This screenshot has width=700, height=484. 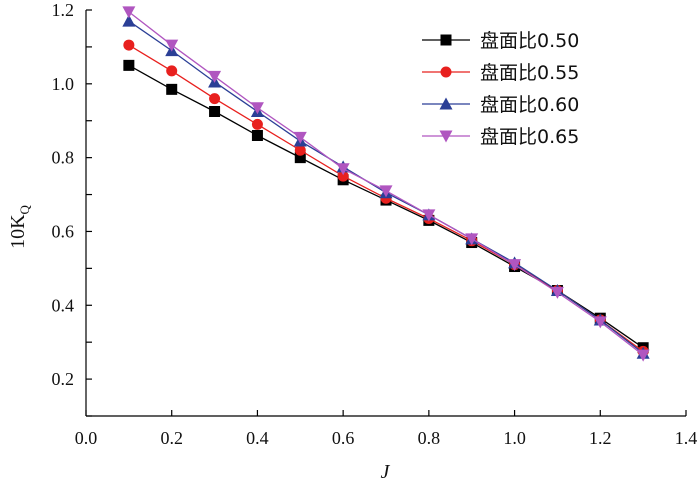 What do you see at coordinates (63, 379) in the screenshot?
I see `y-tick-label: 0.2` at bounding box center [63, 379].